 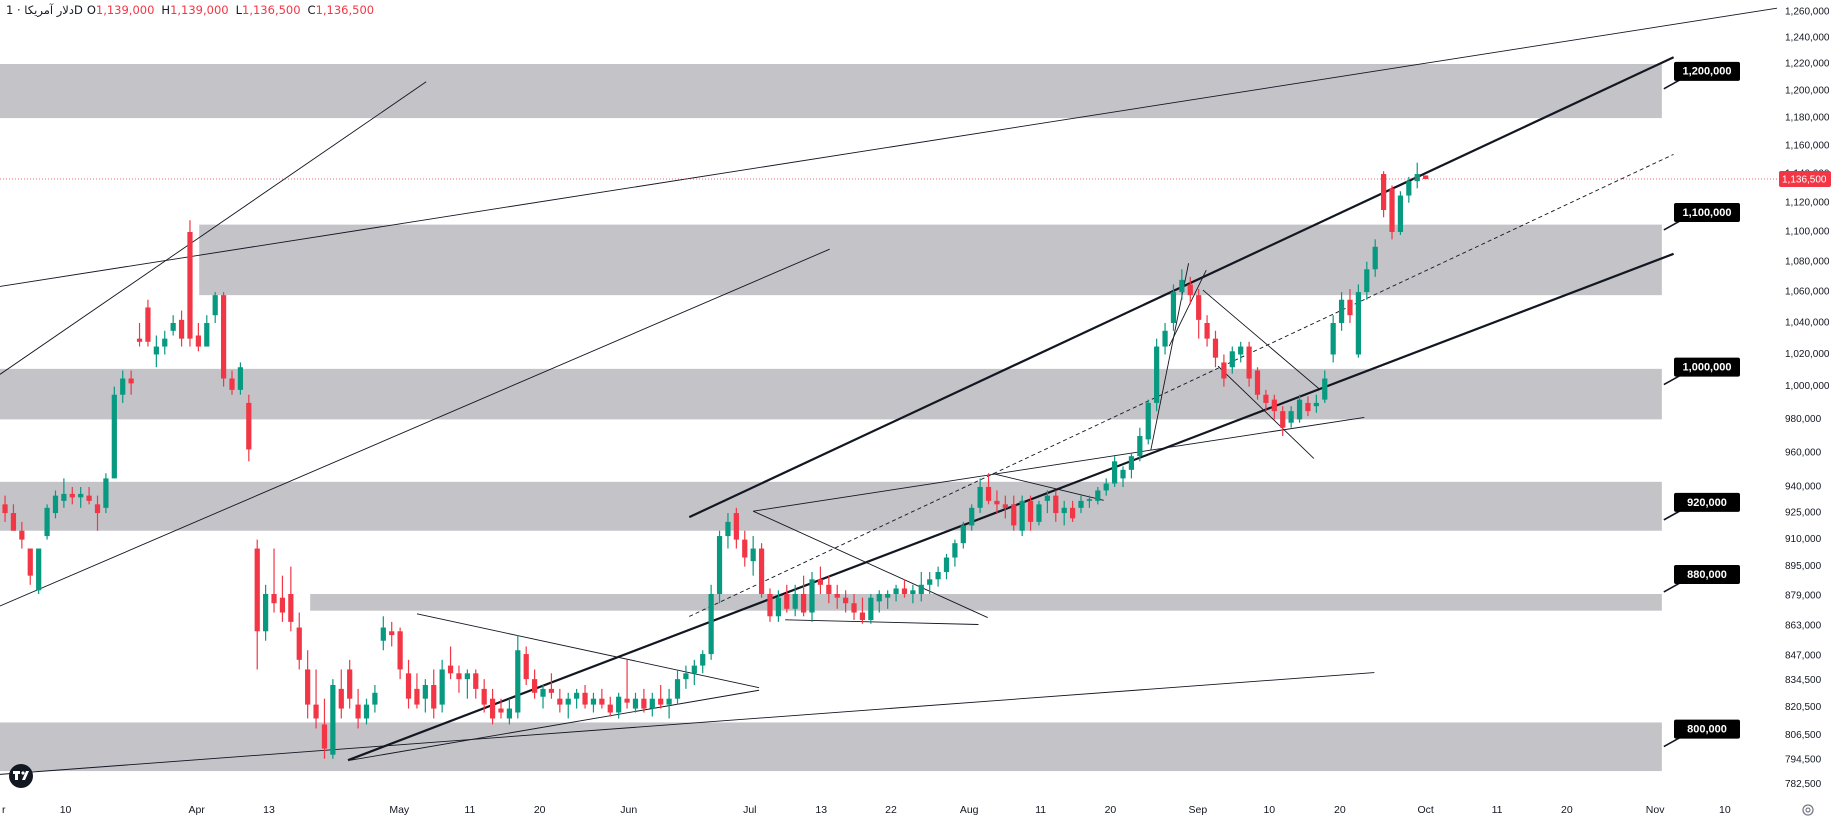 What do you see at coordinates (91, 10) in the screenshot?
I see `ohlc-key: O` at bounding box center [91, 10].